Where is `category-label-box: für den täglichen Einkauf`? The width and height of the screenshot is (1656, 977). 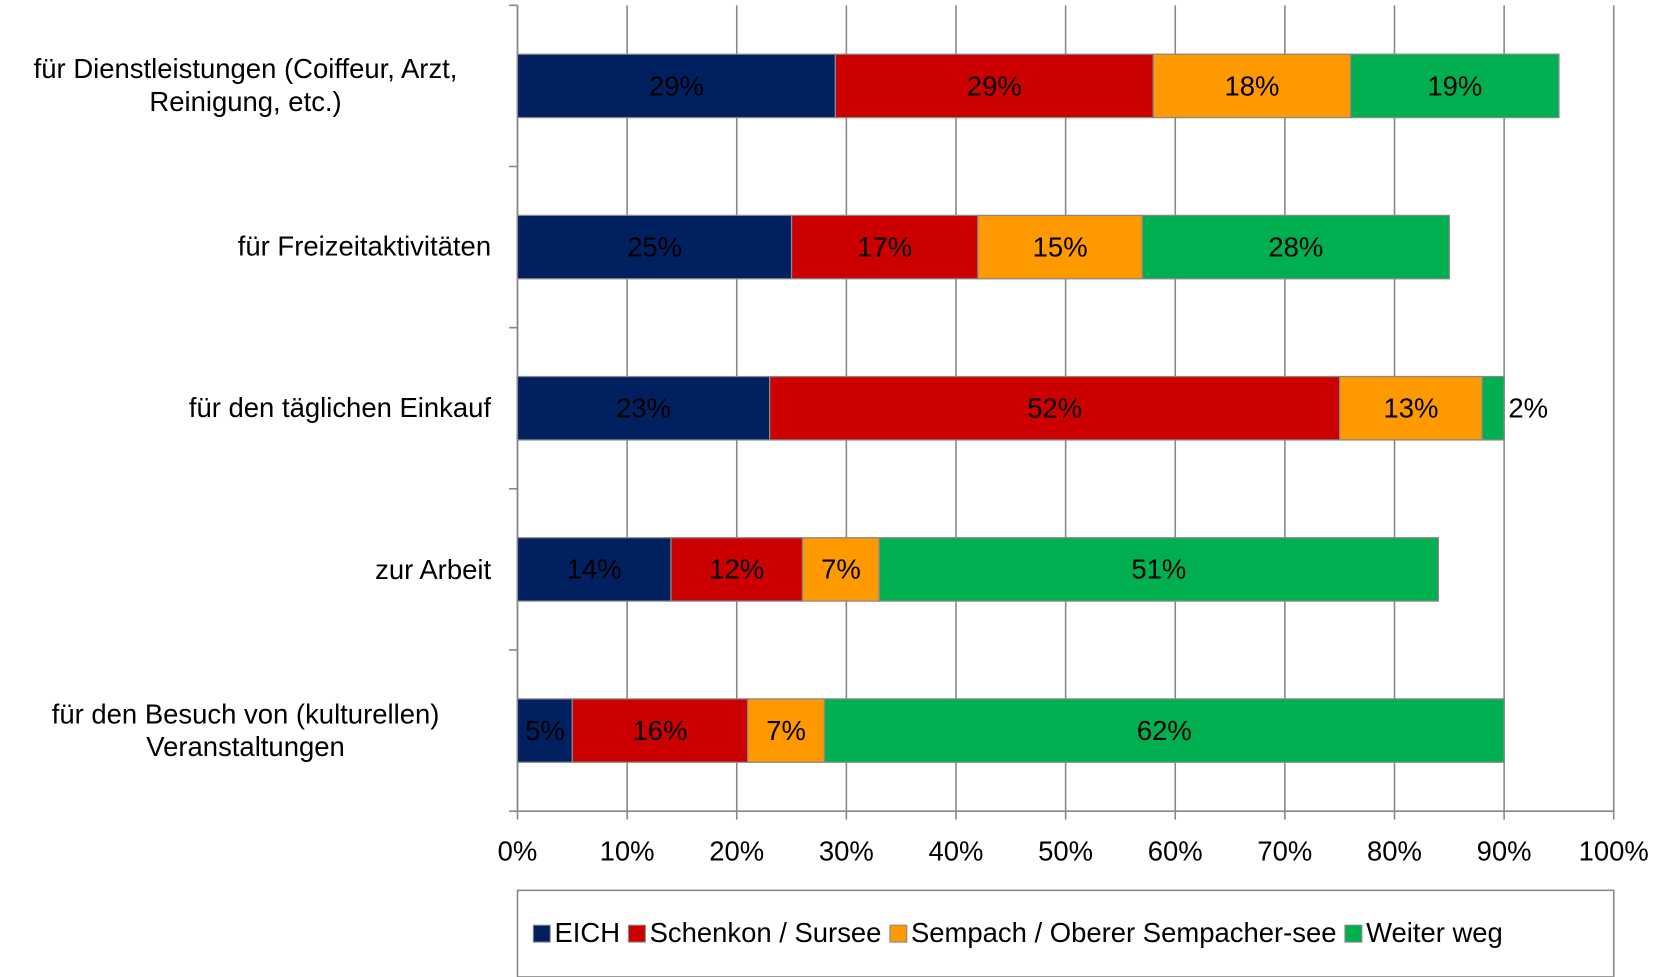
category-label-box: für den täglichen Einkauf is located at coordinates (245, 408).